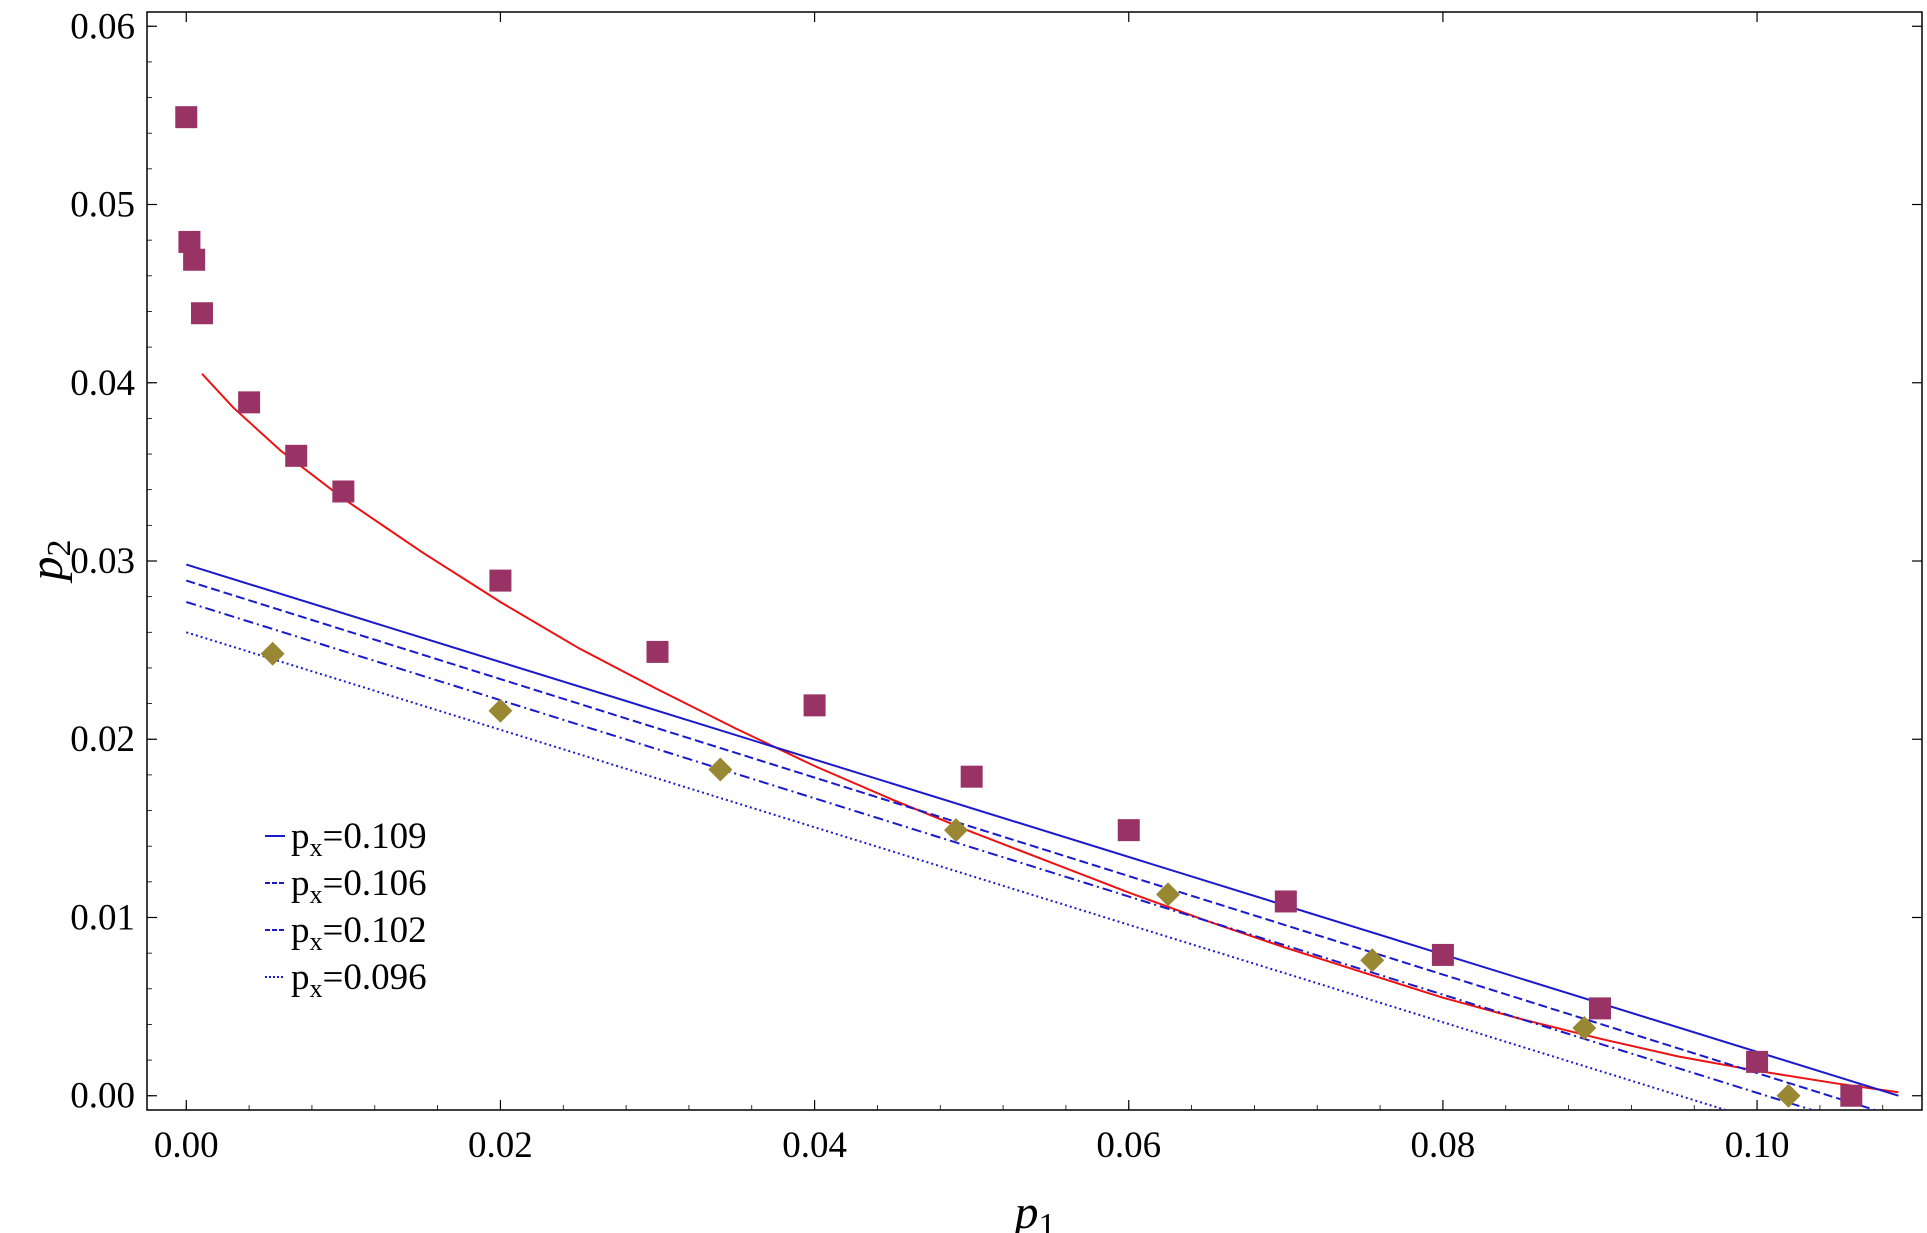 The width and height of the screenshot is (1927, 1233). What do you see at coordinates (500, 1145) in the screenshot?
I see `x-tick-label-1: 0.02` at bounding box center [500, 1145].